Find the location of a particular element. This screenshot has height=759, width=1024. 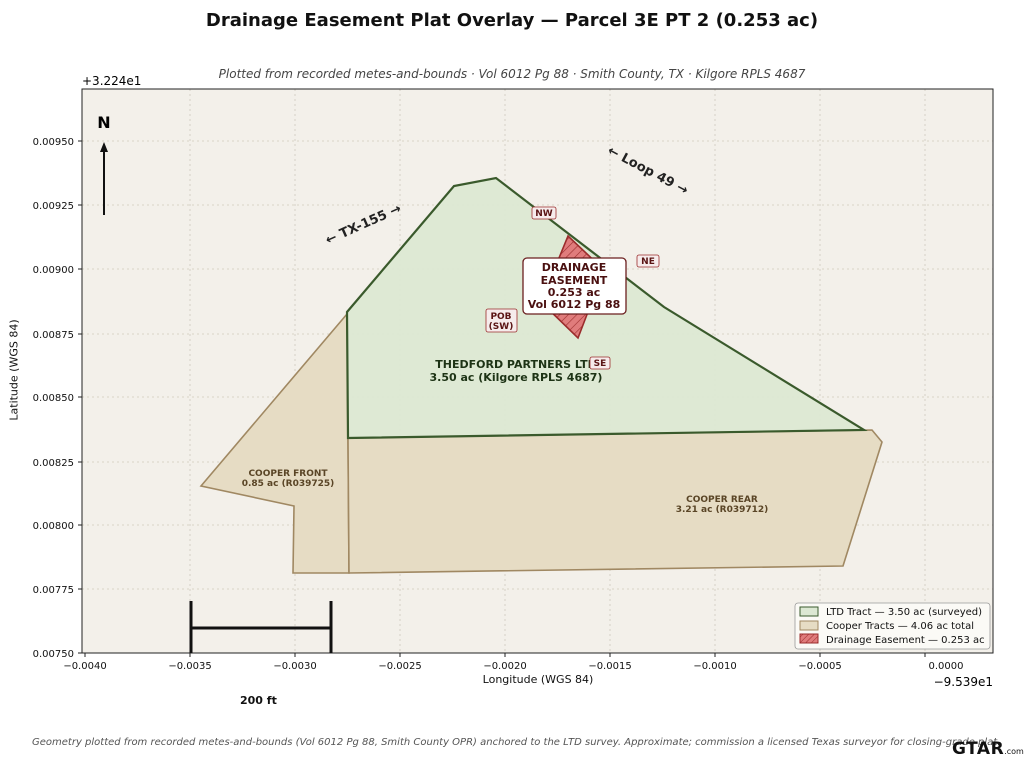

watermark-suffix: .com is located at coordinates (1014, 751).